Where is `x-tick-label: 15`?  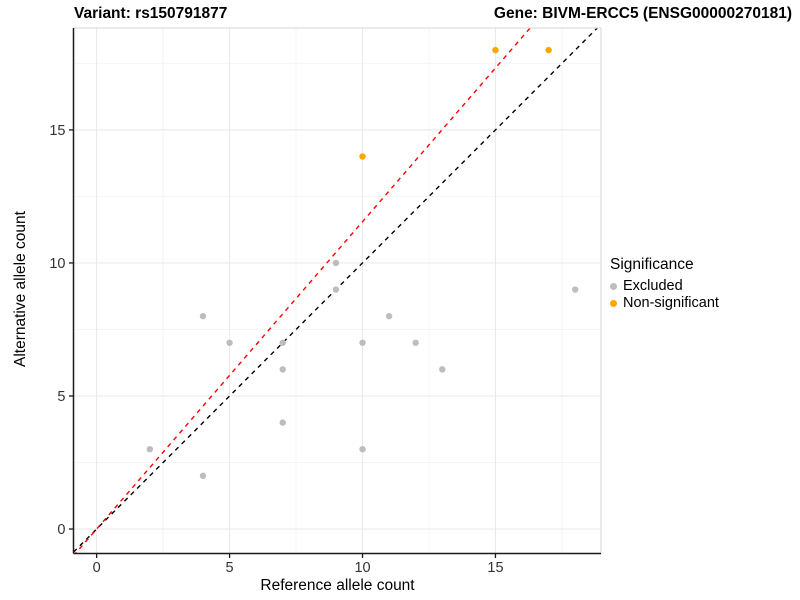 x-tick-label: 15 is located at coordinates (495, 568).